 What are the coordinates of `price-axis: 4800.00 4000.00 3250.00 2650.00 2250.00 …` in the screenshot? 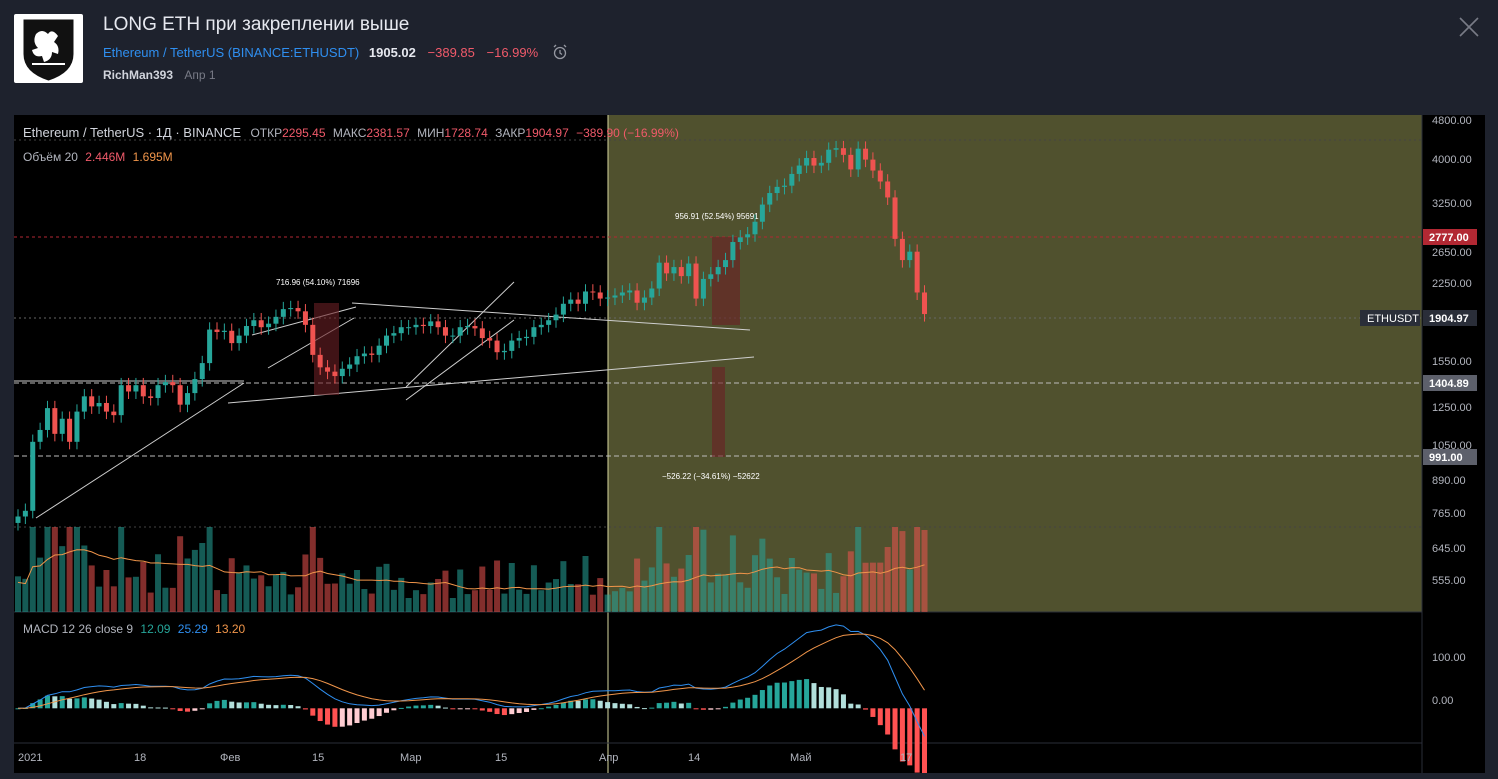 It's located at (1452, 411).